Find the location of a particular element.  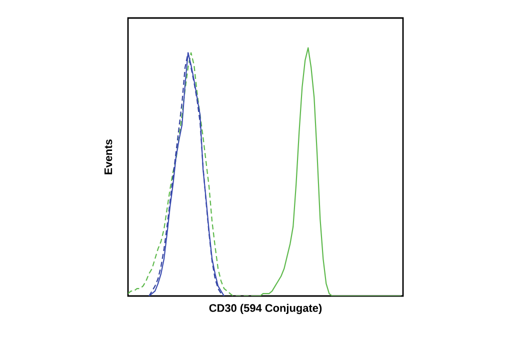

y-axis-title: Events is located at coordinates (108, 156).